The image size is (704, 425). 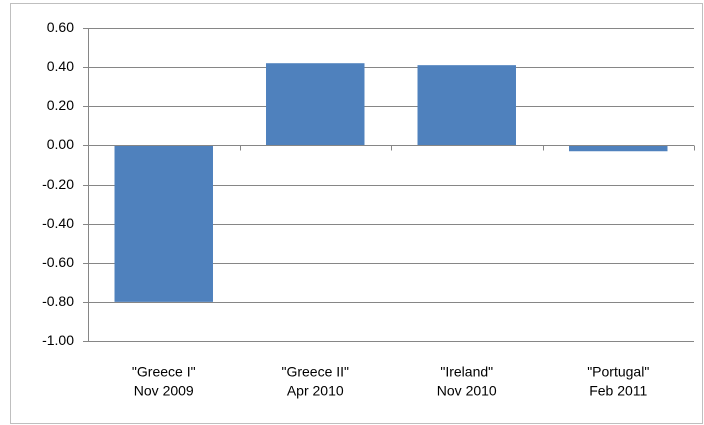 I want to click on x-tick-label: Nov 2009, so click(x=164, y=391).